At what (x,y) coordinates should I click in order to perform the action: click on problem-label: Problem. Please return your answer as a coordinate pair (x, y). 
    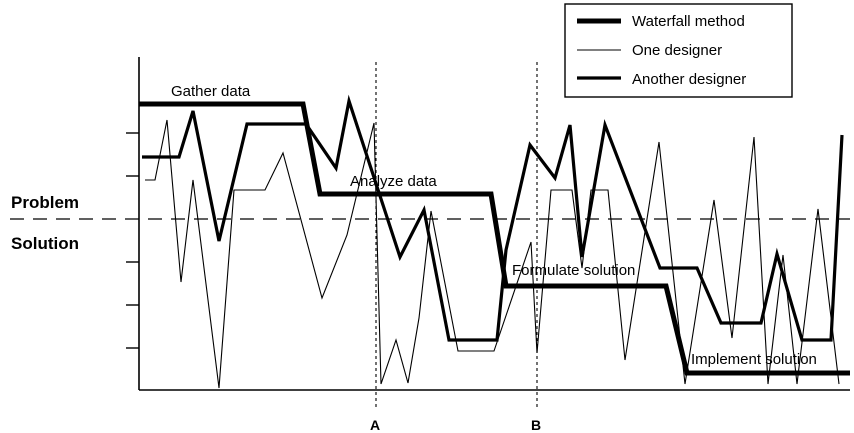
    Looking at the image, I should click on (45, 202).